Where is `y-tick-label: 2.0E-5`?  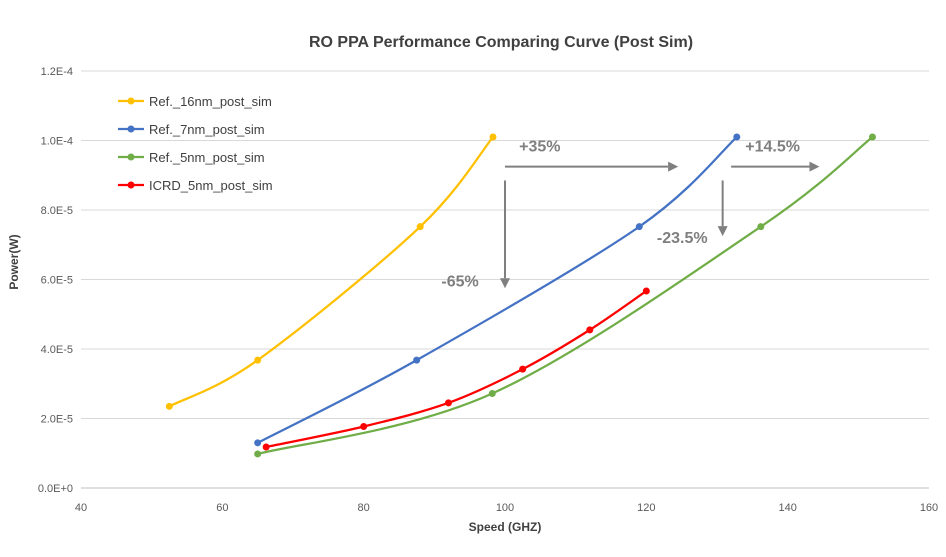 y-tick-label: 2.0E-5 is located at coordinates (57, 420).